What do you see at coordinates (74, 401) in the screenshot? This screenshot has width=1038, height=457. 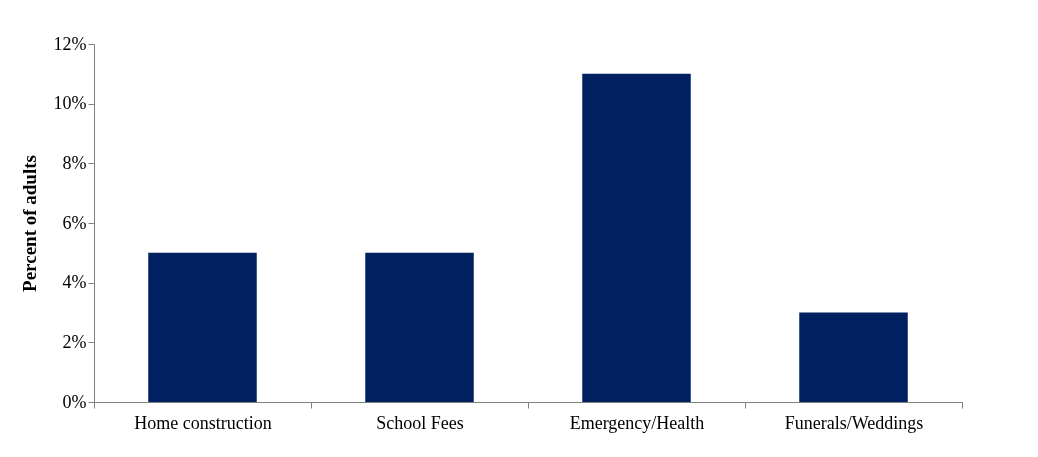 I see `y-tick-label: 0%` at bounding box center [74, 401].